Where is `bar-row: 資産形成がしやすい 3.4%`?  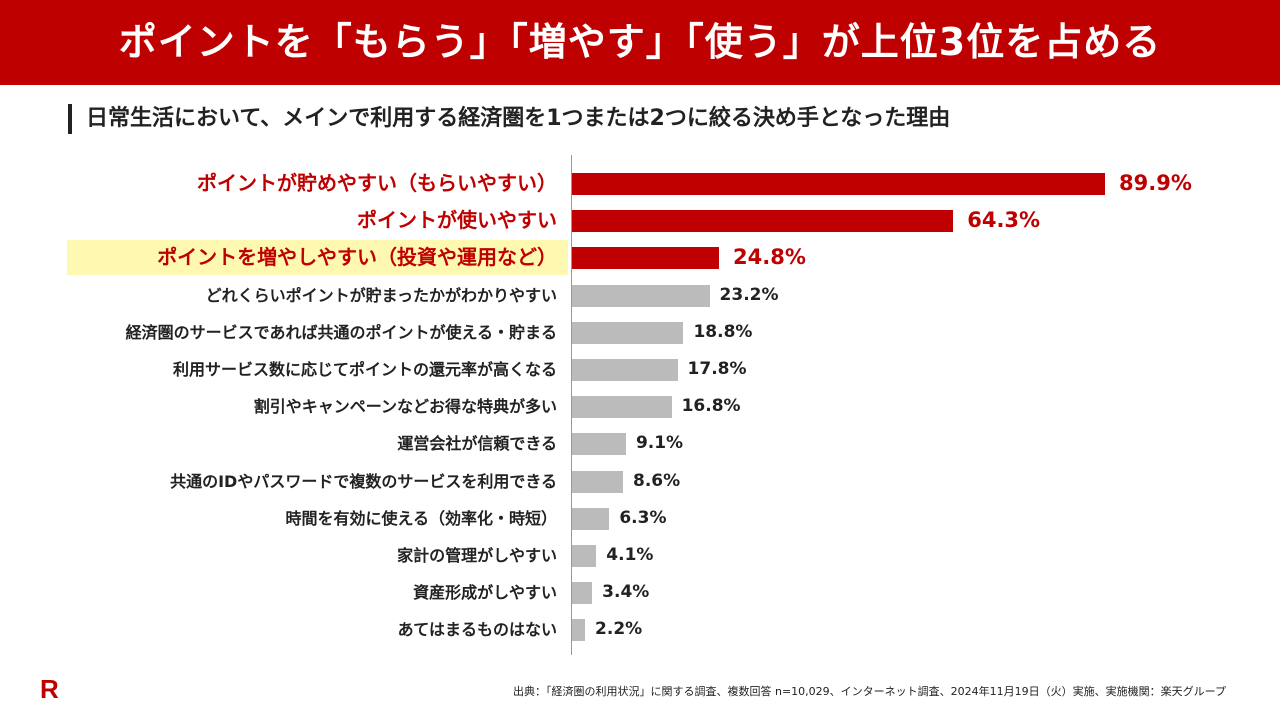
bar-row: 資産形成がしやすい 3.4% is located at coordinates (640, 592).